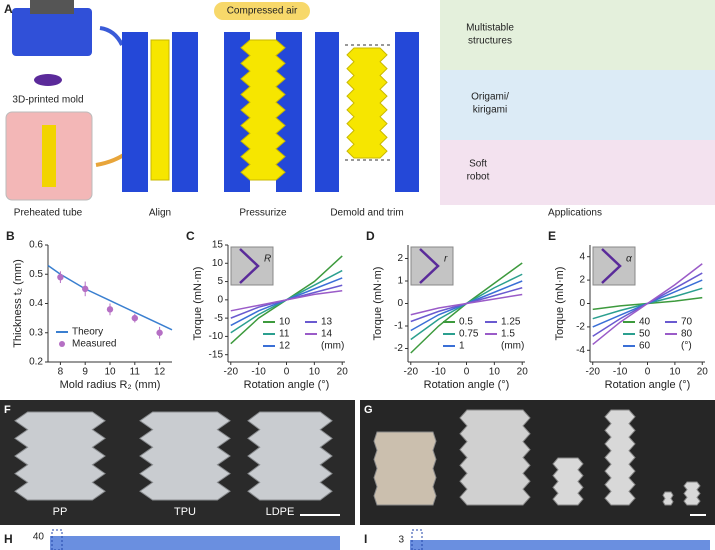 This screenshot has width=715, height=550. Describe the element at coordinates (400, 258) in the screenshot. I see `y-tick-label: 2` at that location.